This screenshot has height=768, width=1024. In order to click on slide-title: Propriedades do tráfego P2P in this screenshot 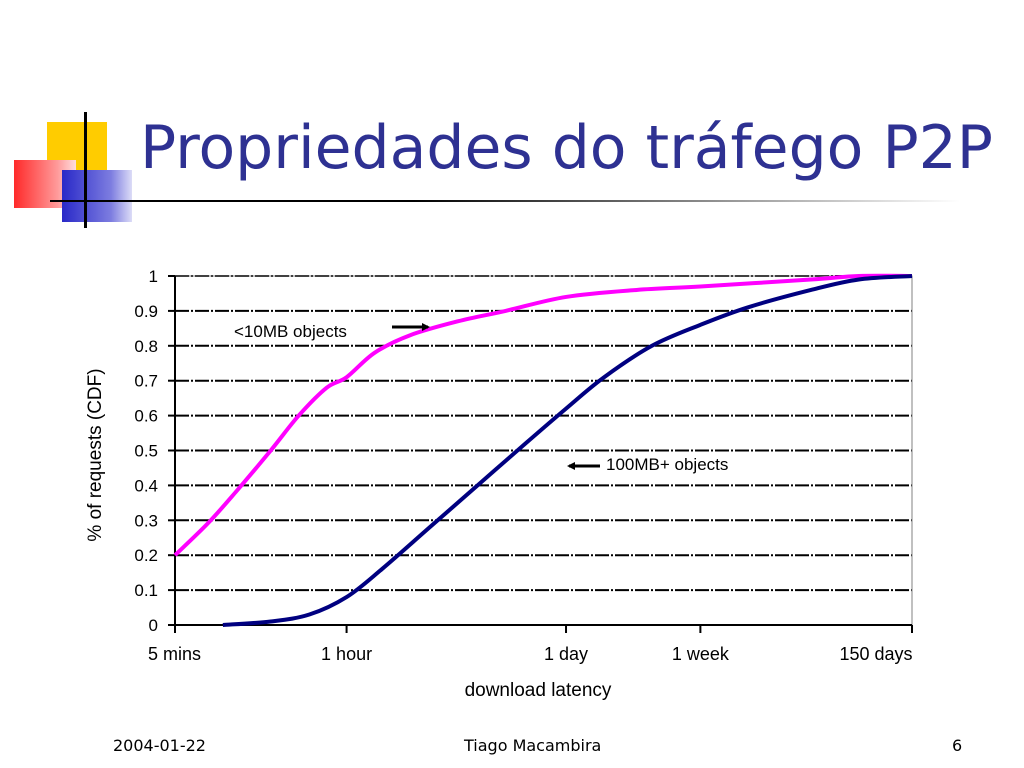, I will do `click(566, 148)`.